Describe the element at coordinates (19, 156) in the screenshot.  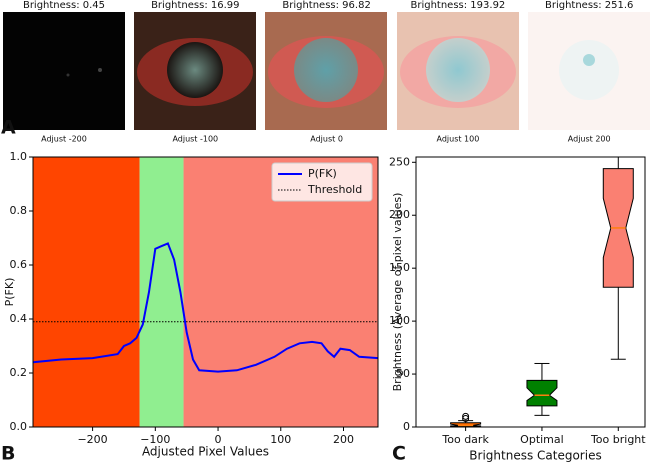
I see `y-tick-label: 1.0` at that location.